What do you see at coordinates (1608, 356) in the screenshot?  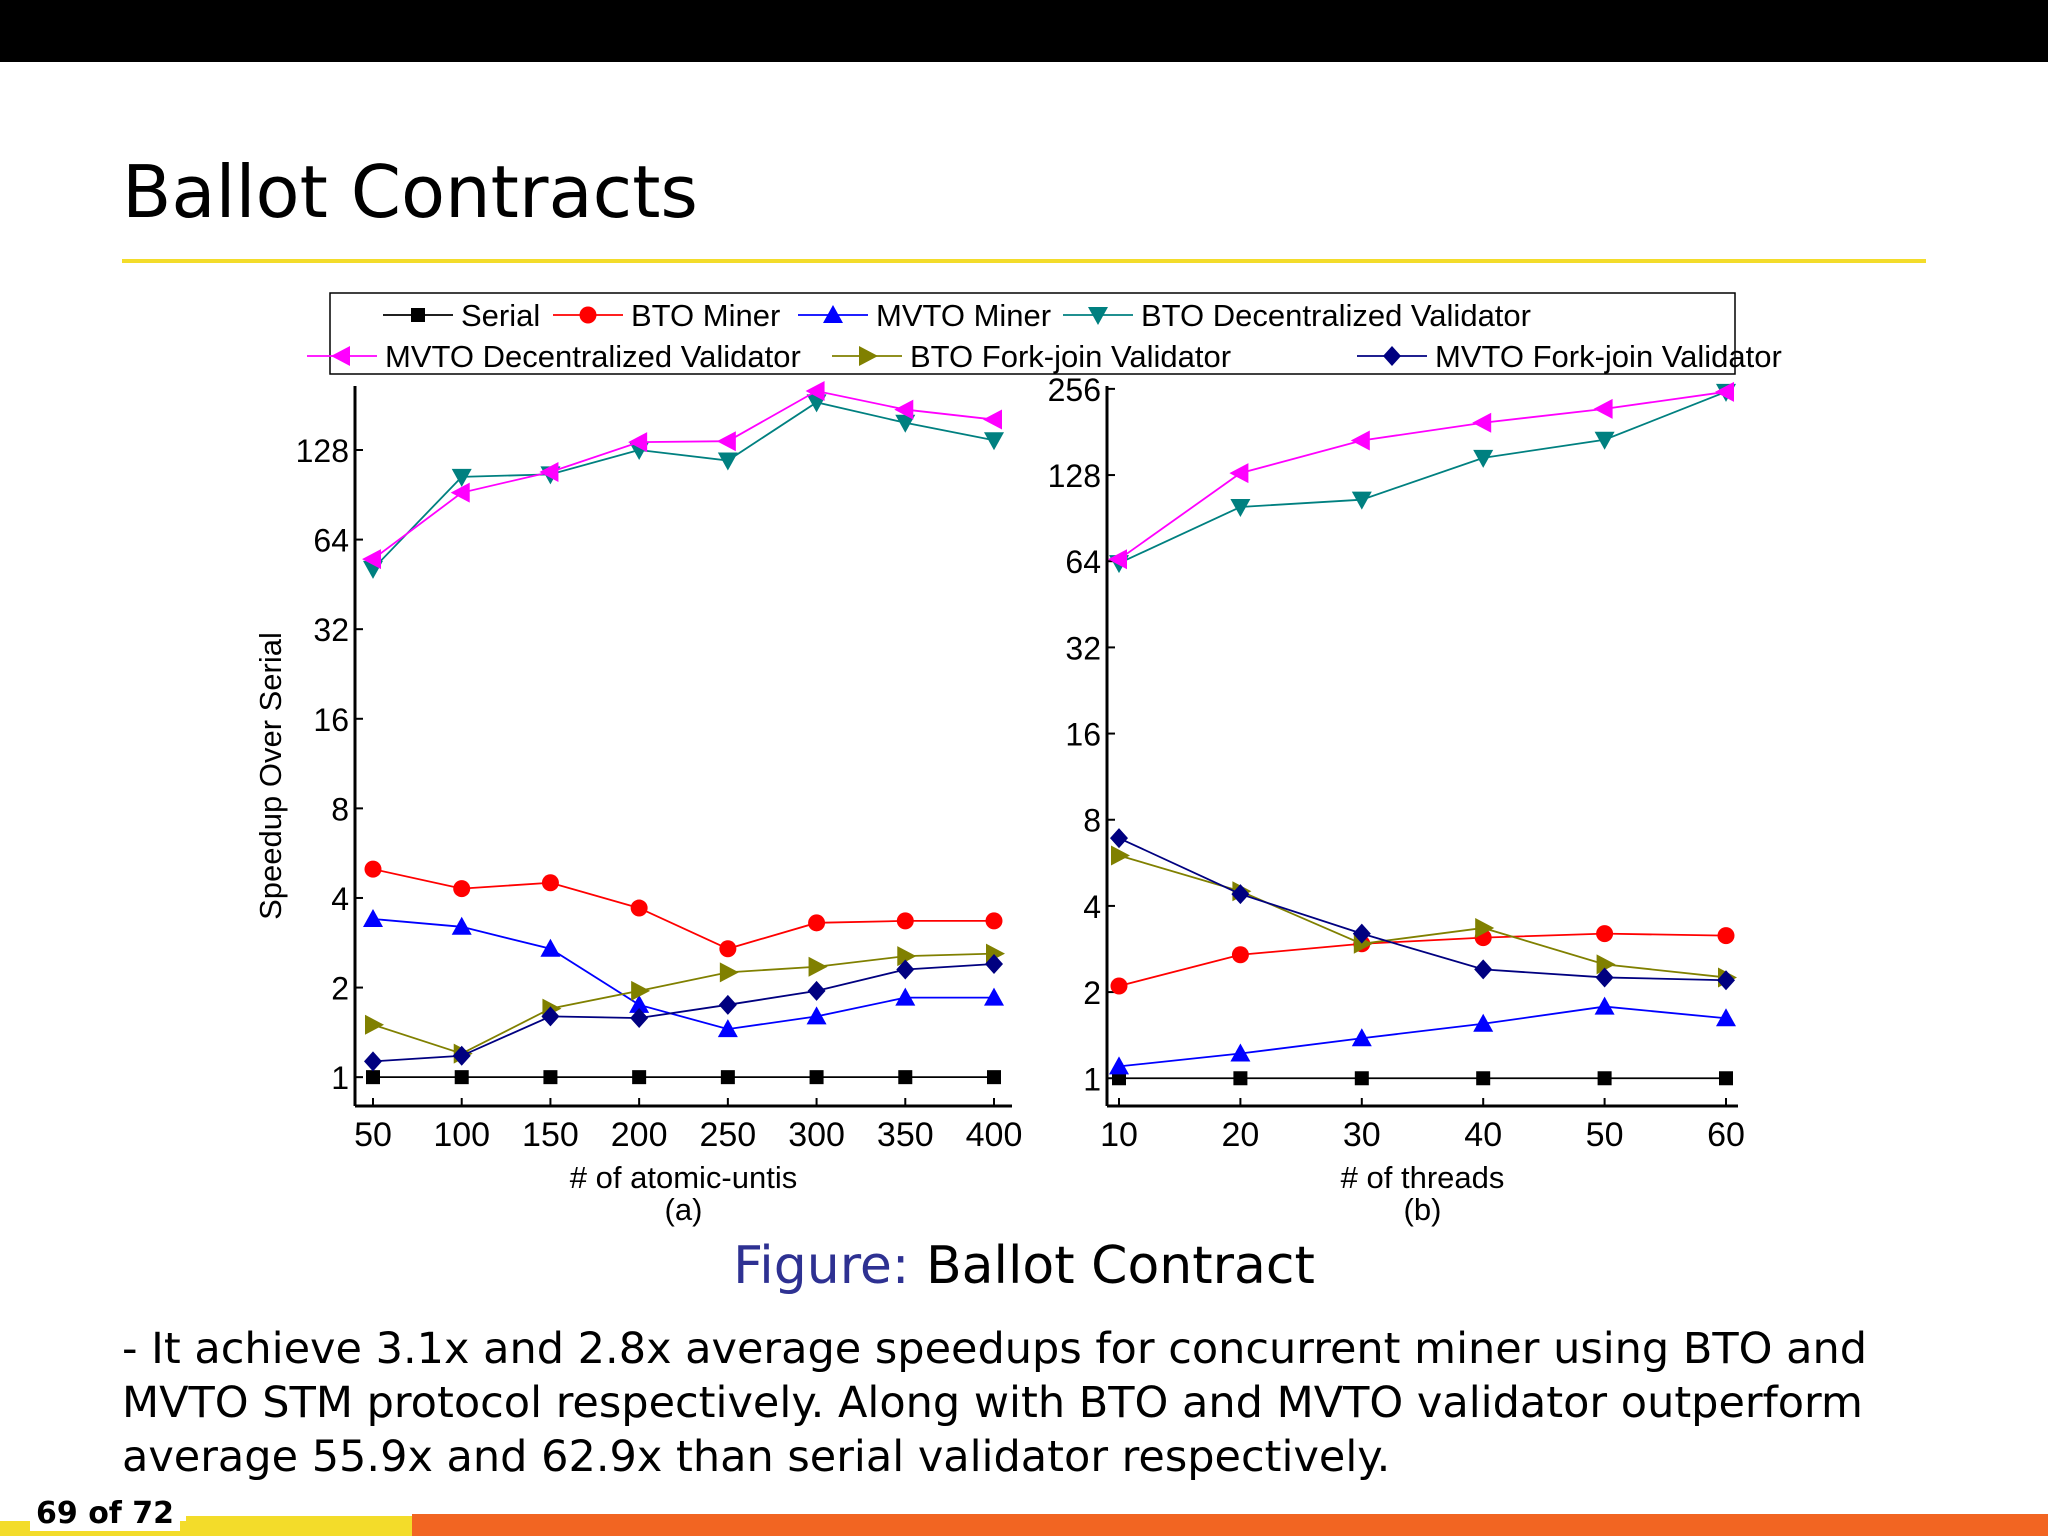 I see `legend-label: MVTO Fork-join Validator` at bounding box center [1608, 356].